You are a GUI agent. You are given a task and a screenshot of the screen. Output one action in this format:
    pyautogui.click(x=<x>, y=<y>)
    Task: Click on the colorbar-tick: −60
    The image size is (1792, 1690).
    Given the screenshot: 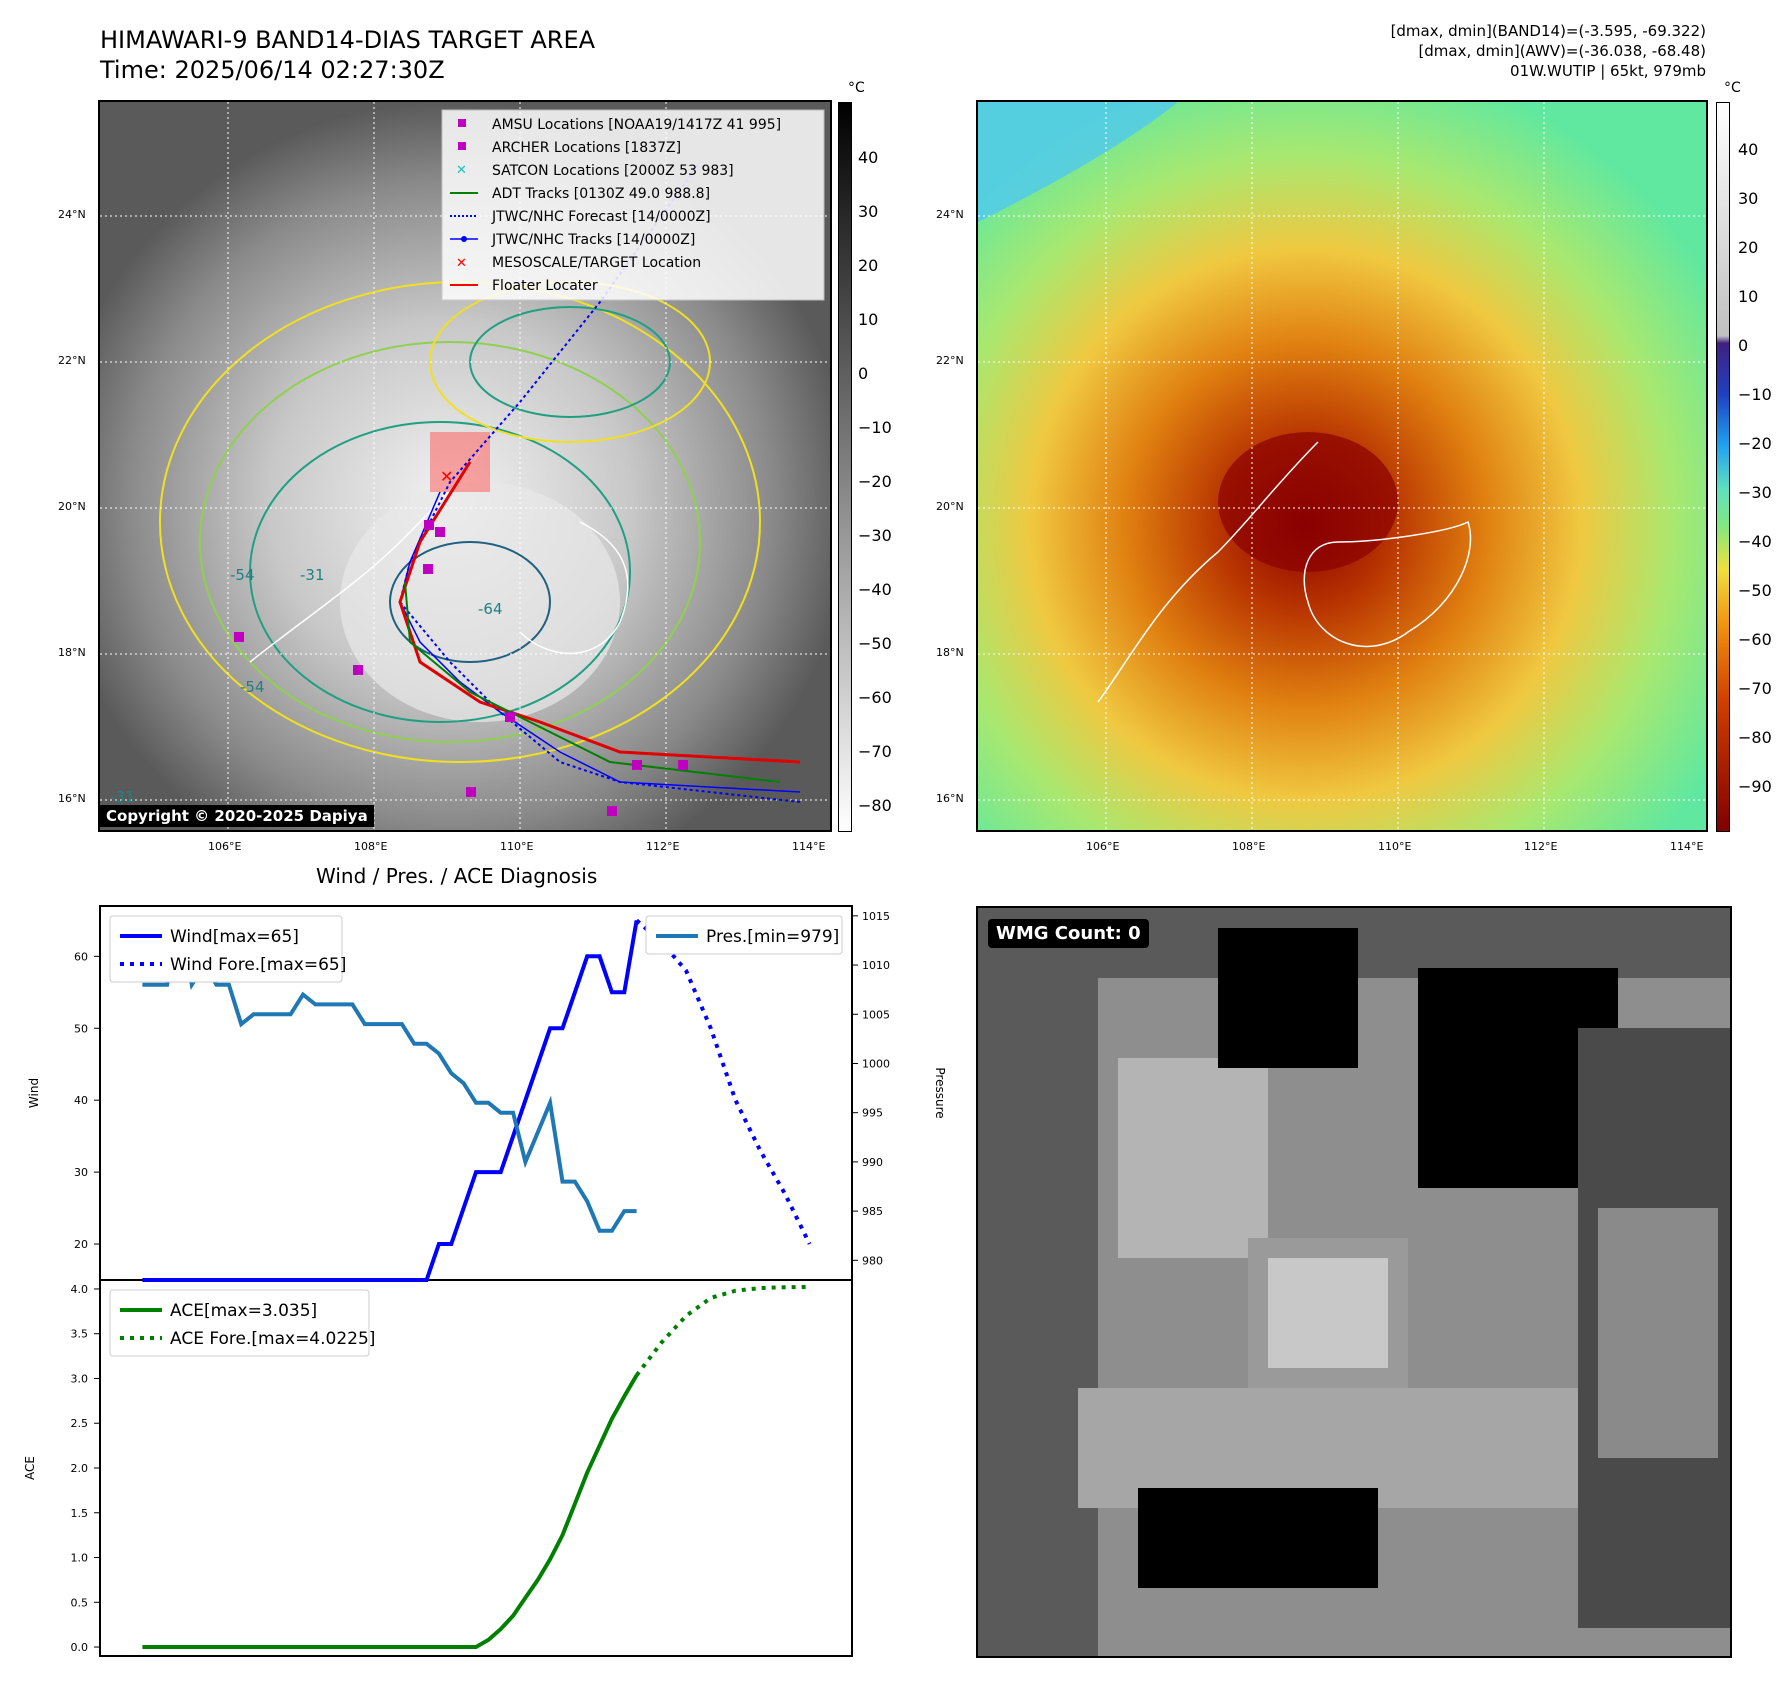 What is the action you would take?
    pyautogui.click(x=1755, y=639)
    